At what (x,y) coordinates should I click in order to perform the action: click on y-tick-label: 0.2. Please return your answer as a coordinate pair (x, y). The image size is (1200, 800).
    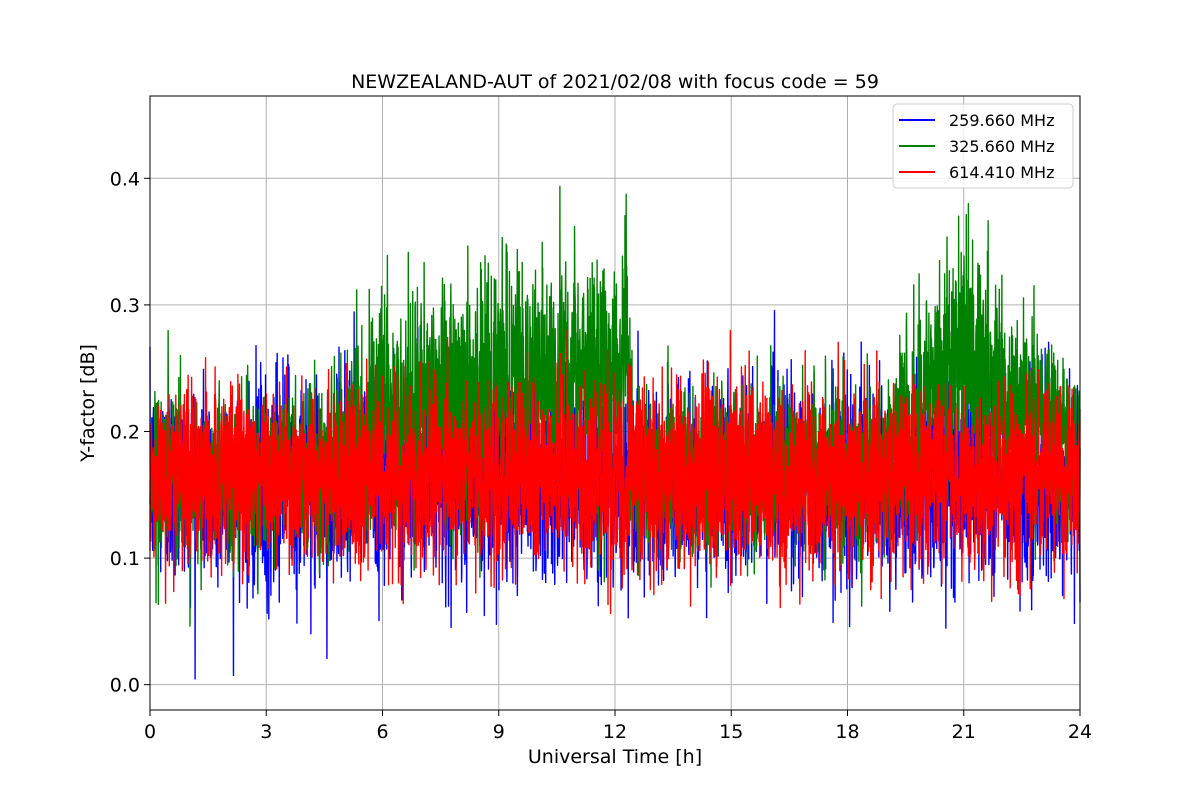
    Looking at the image, I should click on (125, 432).